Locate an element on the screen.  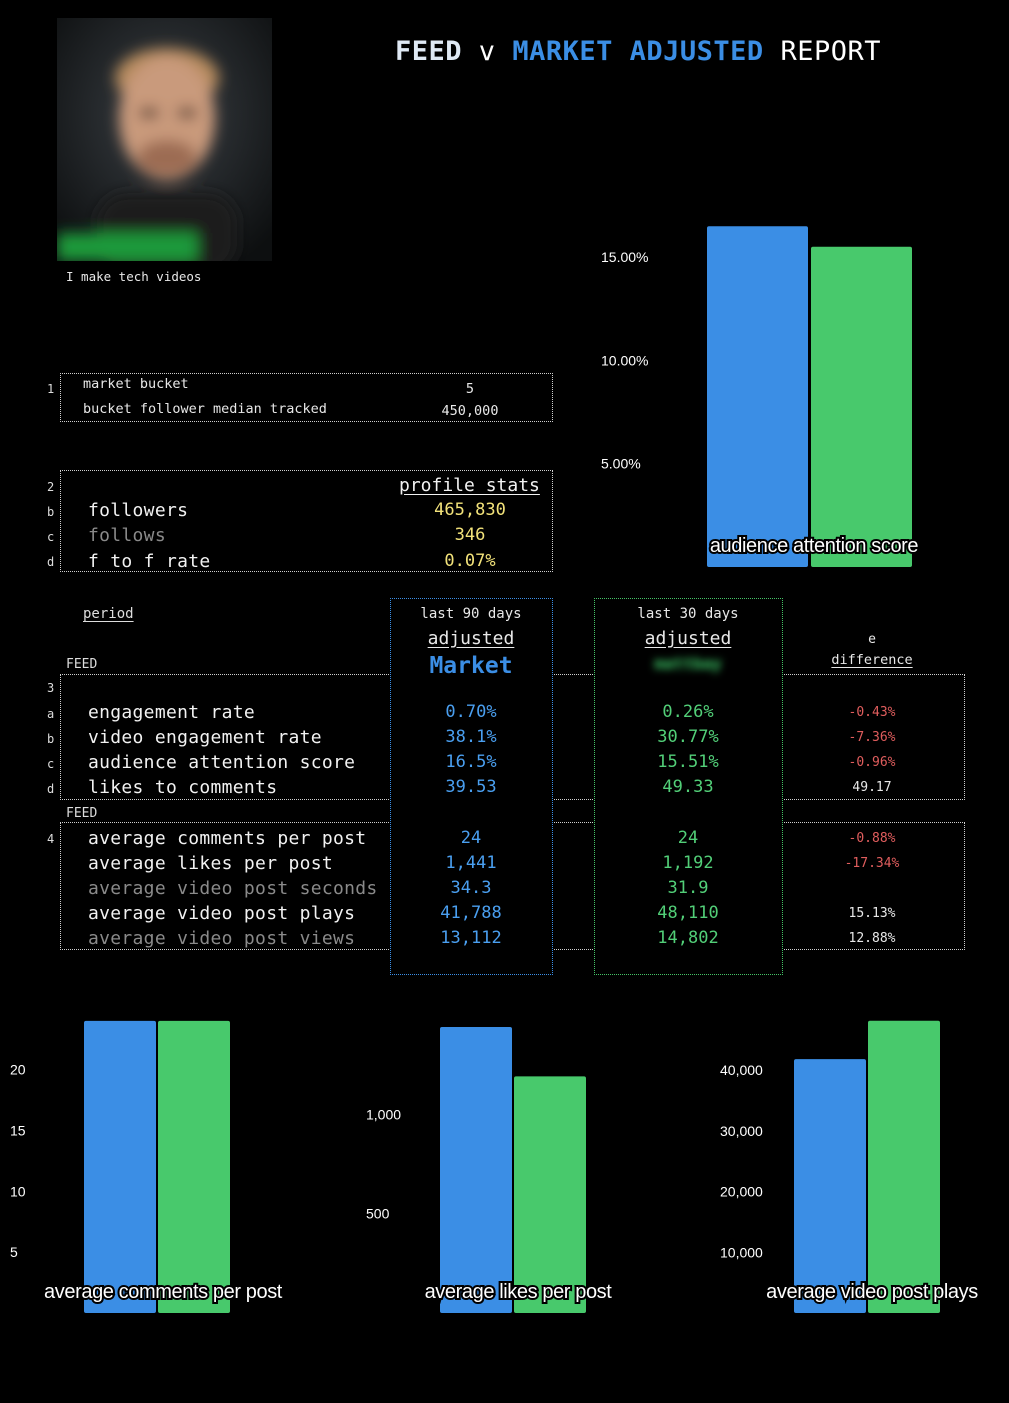
market-bucket-box is located at coordinates (306, 397).